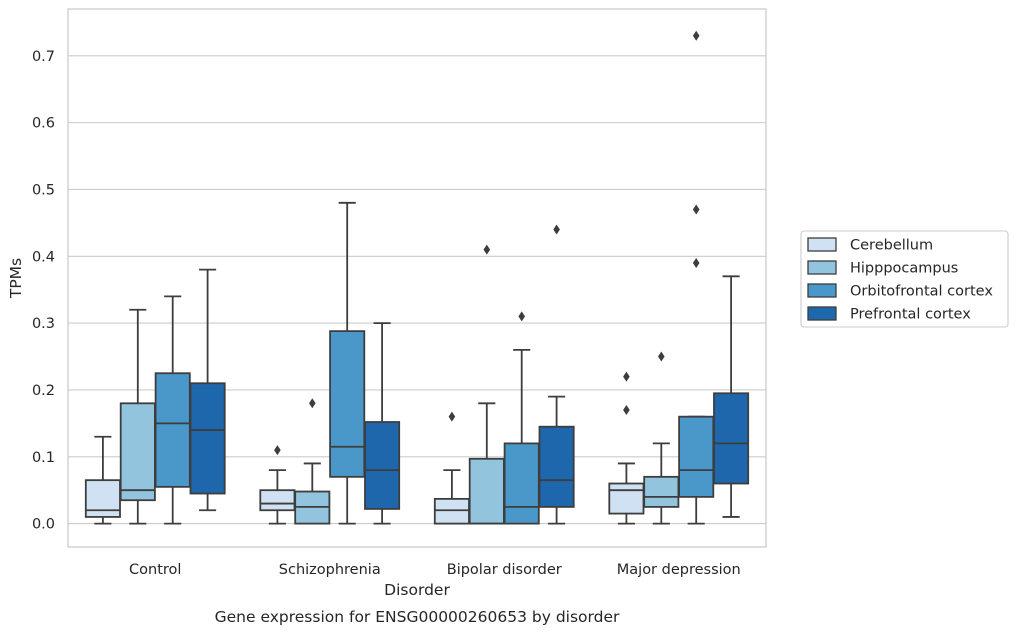 This screenshot has width=1018, height=634. Describe the element at coordinates (43, 57) in the screenshot. I see `y-tick-label: 0.7` at that location.